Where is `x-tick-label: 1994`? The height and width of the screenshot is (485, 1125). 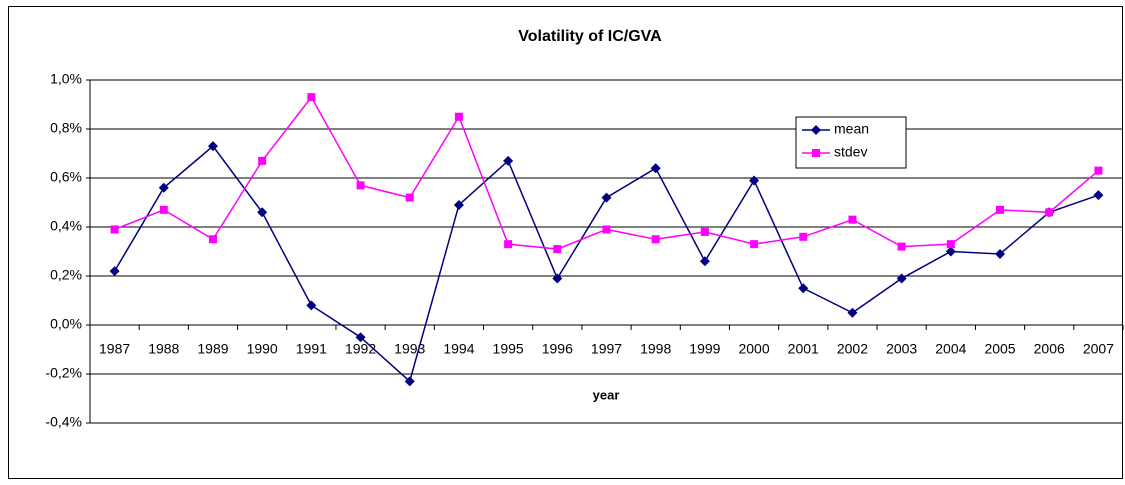
x-tick-label: 1994 is located at coordinates (458, 349).